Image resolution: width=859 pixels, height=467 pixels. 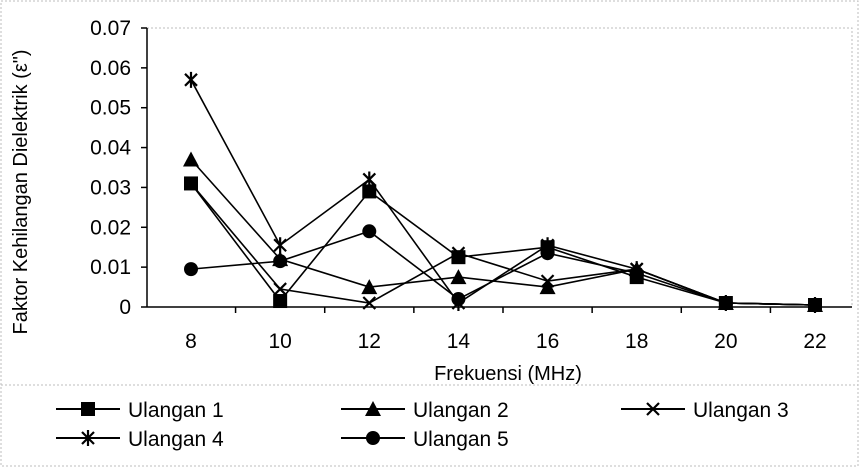 I want to click on x-tick-label: 16, so click(x=547, y=341).